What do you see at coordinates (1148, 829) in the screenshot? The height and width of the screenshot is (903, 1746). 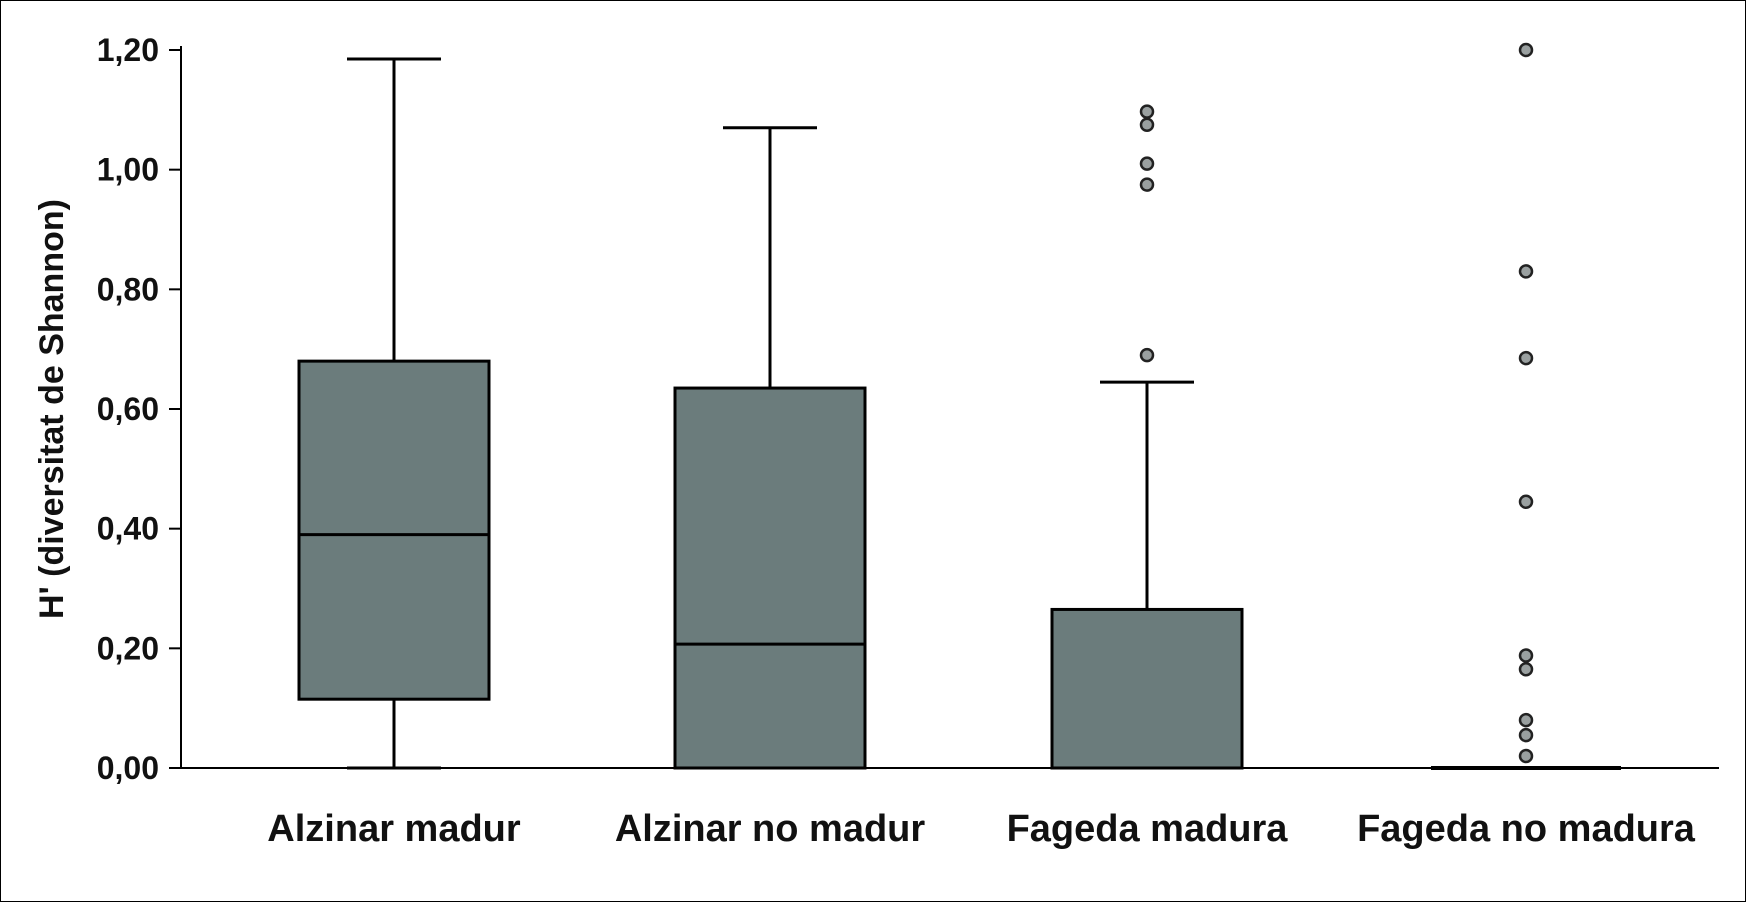 I see `x-category-label: Fageda madura` at bounding box center [1148, 829].